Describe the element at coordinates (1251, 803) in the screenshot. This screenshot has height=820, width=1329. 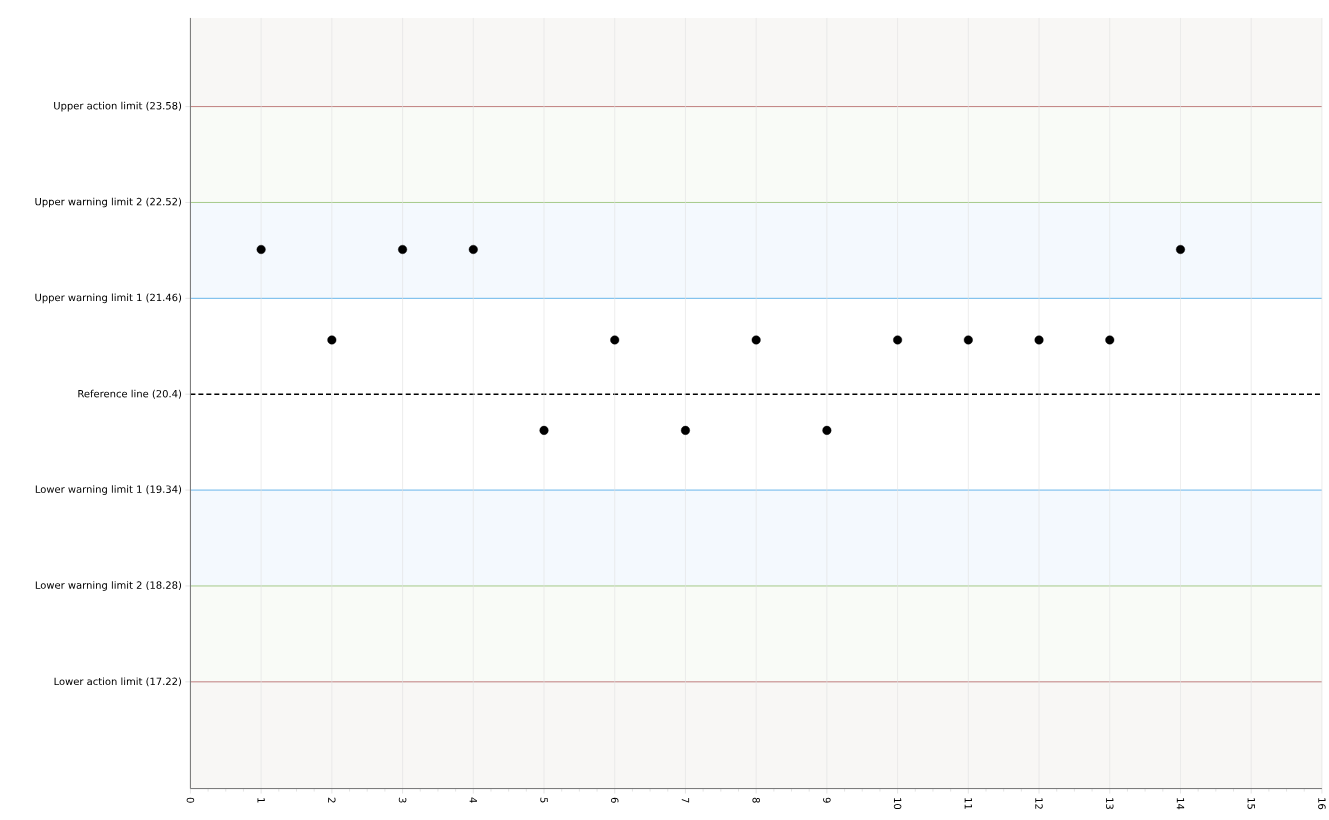
I see `x-tick-label: 15` at that location.